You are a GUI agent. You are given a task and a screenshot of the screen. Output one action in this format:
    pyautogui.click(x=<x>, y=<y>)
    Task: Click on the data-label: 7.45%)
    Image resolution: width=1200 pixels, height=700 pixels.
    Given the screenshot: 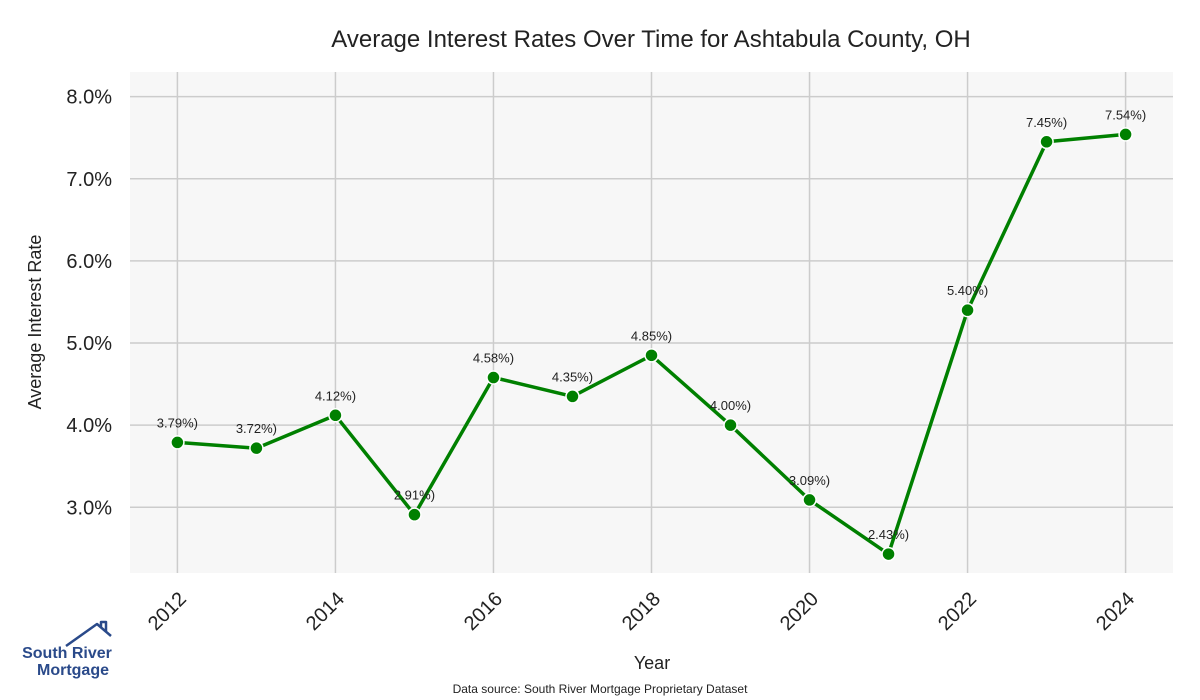 What is the action you would take?
    pyautogui.click(x=1046, y=122)
    